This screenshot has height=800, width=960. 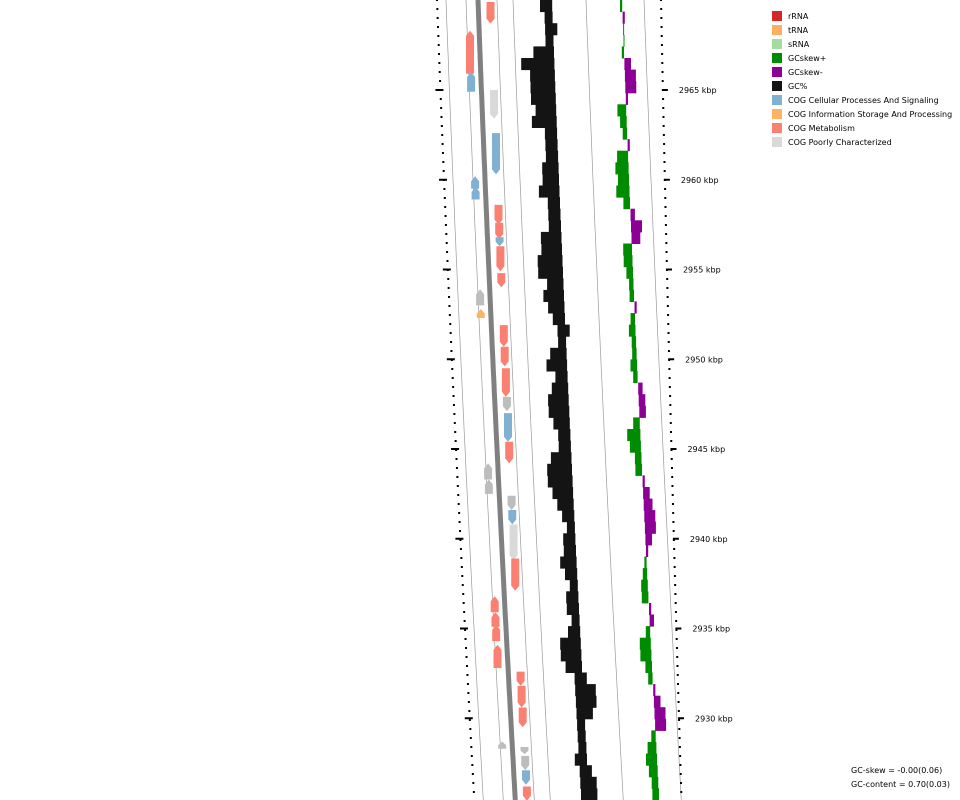 What do you see at coordinates (805, 72) in the screenshot?
I see `legend-label: GCskew-` at bounding box center [805, 72].